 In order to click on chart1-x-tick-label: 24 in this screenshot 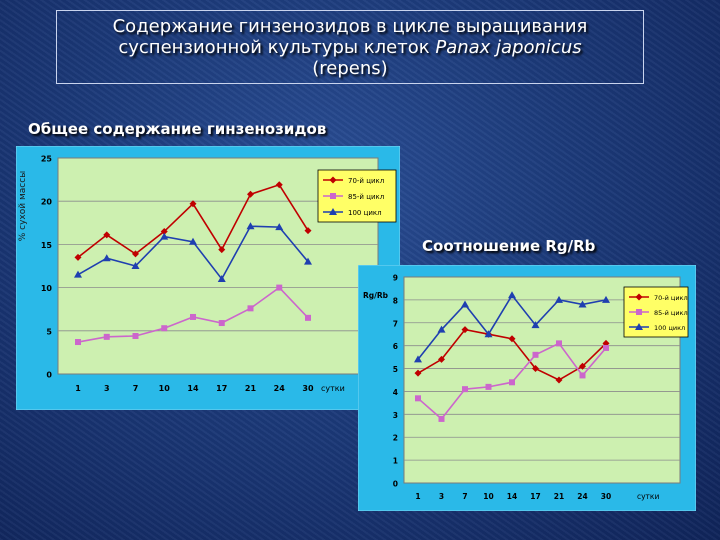, I will do `click(280, 388)`.